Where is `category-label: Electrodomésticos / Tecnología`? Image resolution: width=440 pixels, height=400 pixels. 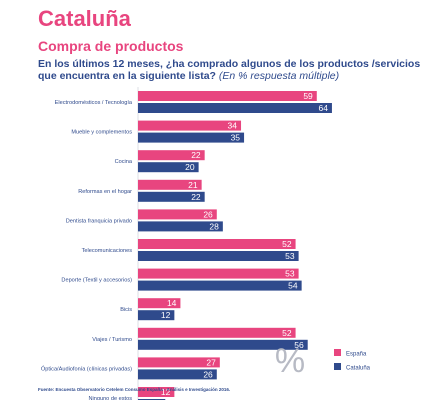 category-label: Electrodomésticos / Tecnología is located at coordinates (94, 103).